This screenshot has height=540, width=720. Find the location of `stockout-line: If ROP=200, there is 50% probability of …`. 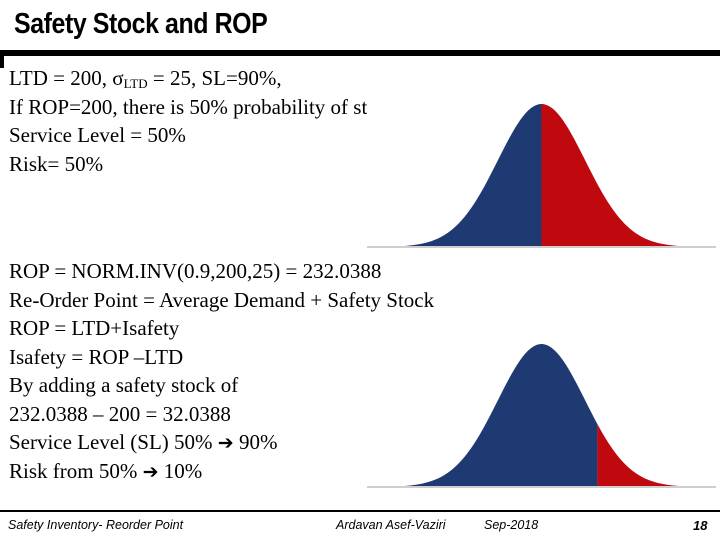

stockout-line: If ROP=200, there is 50% probability of … is located at coordinates (219, 106).